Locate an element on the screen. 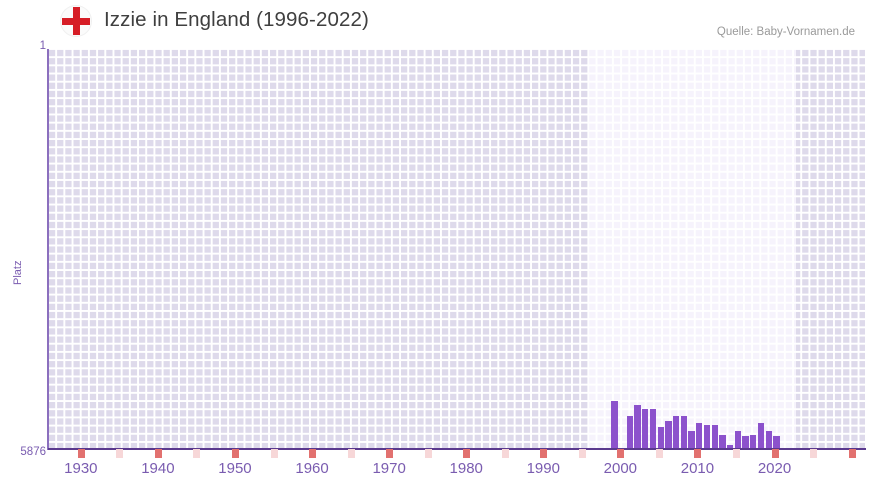 This screenshot has height=492, width=873. x-axis-ticks is located at coordinates (457, 453).